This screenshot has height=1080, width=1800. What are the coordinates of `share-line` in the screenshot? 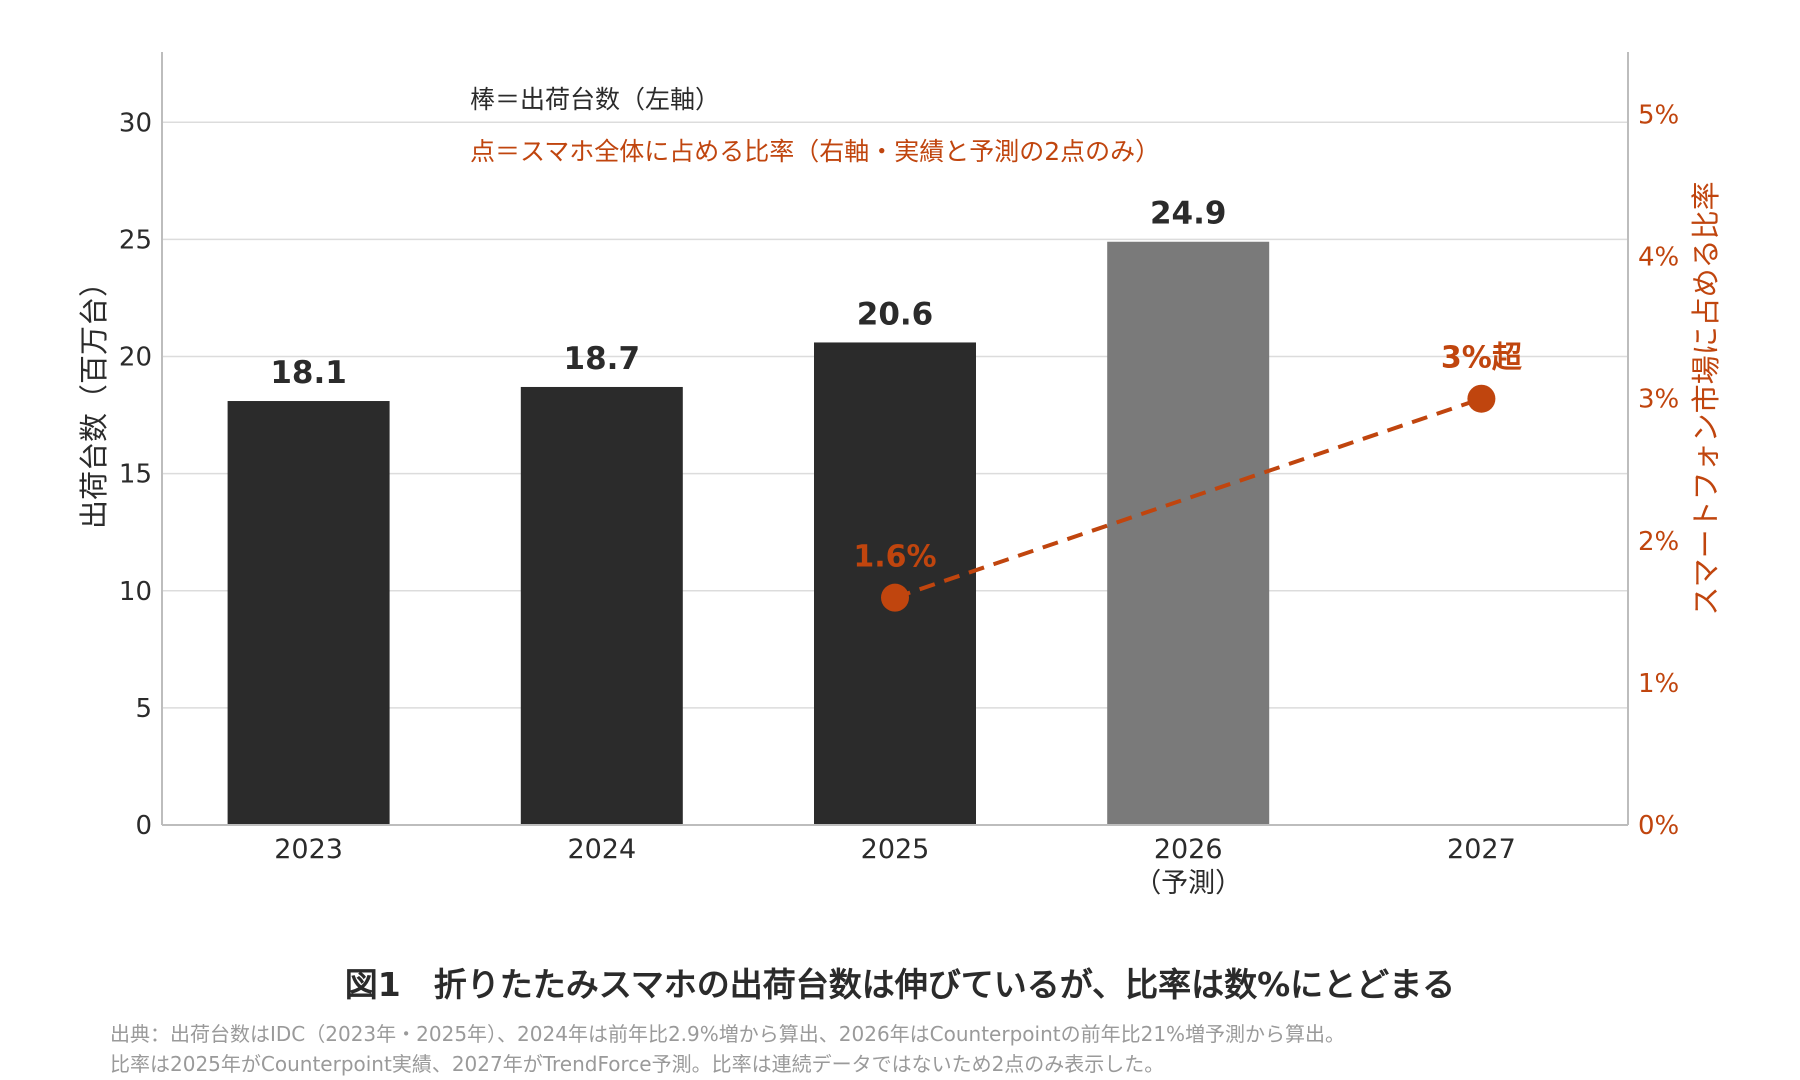 It's located at (1188, 498).